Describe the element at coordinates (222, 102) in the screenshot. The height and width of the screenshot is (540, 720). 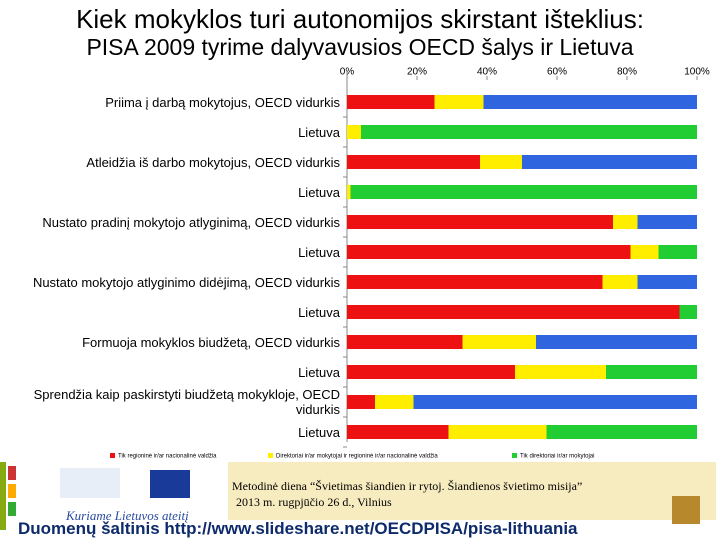
I see `category-label: Priima į darbą mokytojus, OECD vidurkis` at that location.